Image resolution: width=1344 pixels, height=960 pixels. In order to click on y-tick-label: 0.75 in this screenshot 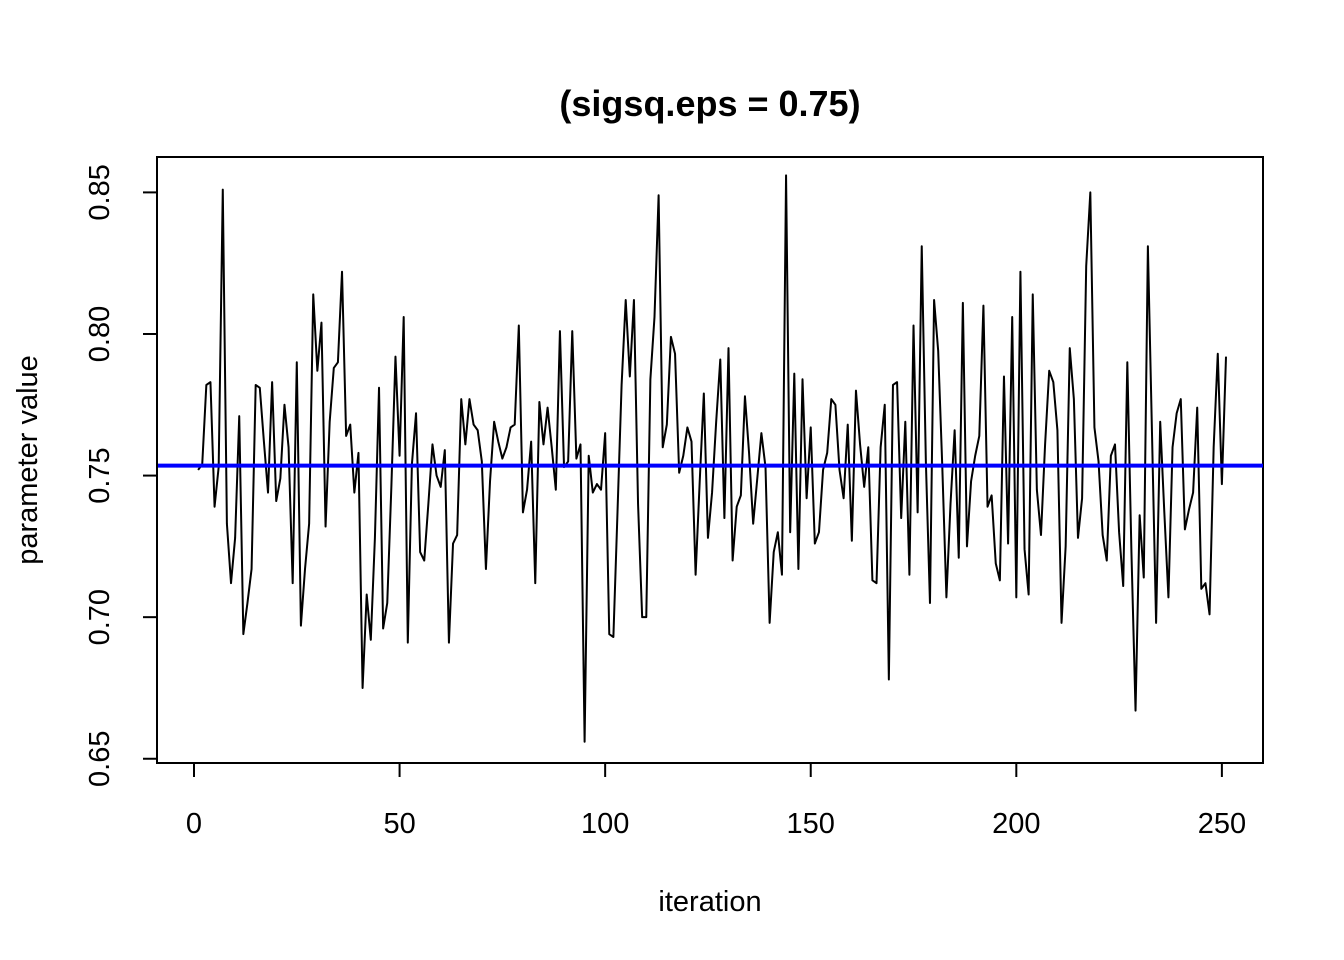, I will do `click(100, 475)`.